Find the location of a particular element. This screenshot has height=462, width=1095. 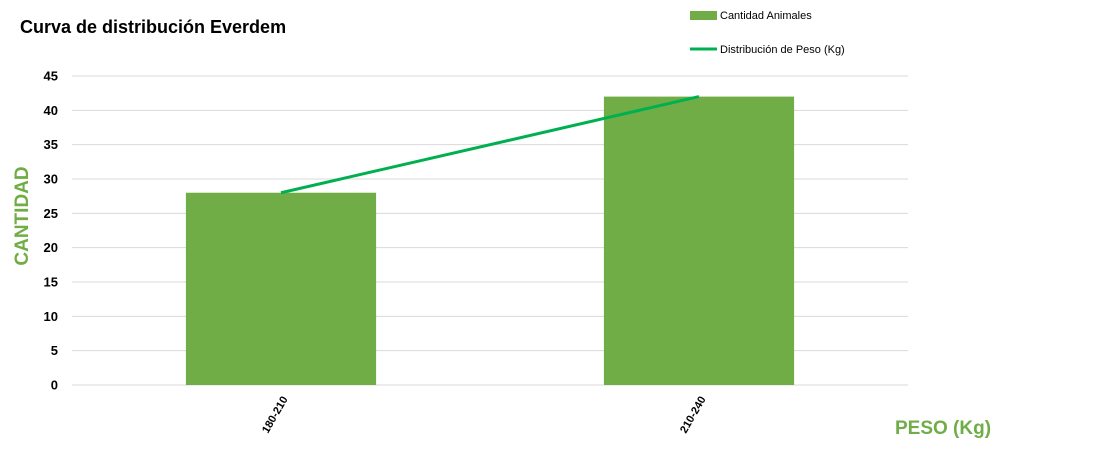

y-tick-label: 30 is located at coordinates (51, 179).